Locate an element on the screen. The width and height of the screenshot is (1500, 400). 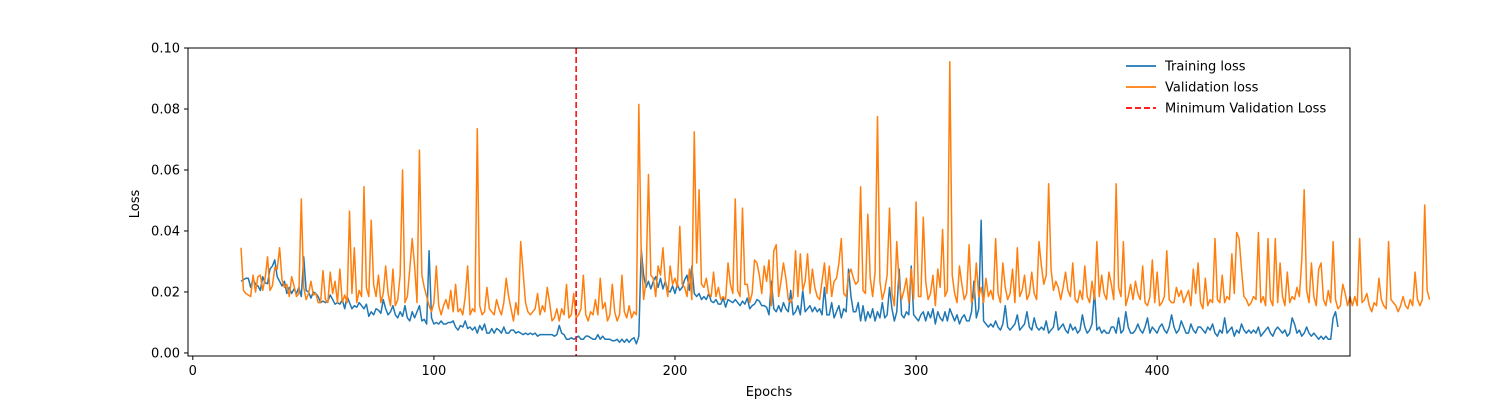
y-tick-label: 0.08 is located at coordinates (165, 109).